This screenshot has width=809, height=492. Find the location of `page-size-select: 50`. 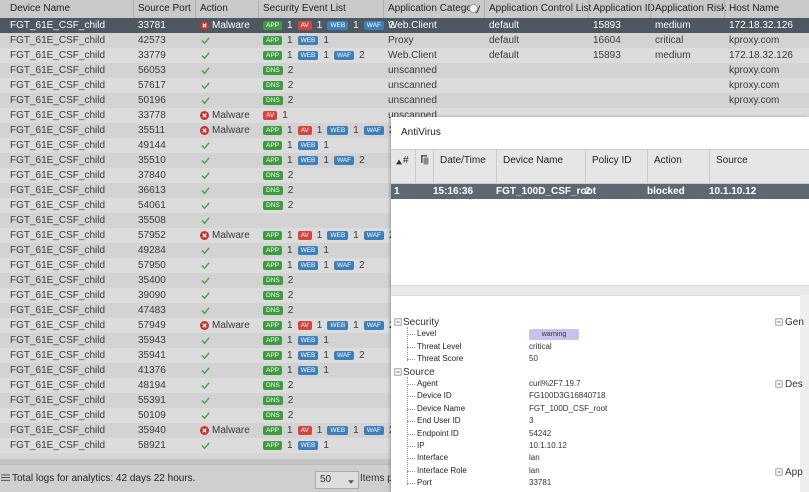

page-size-select: 50 is located at coordinates (337, 480).